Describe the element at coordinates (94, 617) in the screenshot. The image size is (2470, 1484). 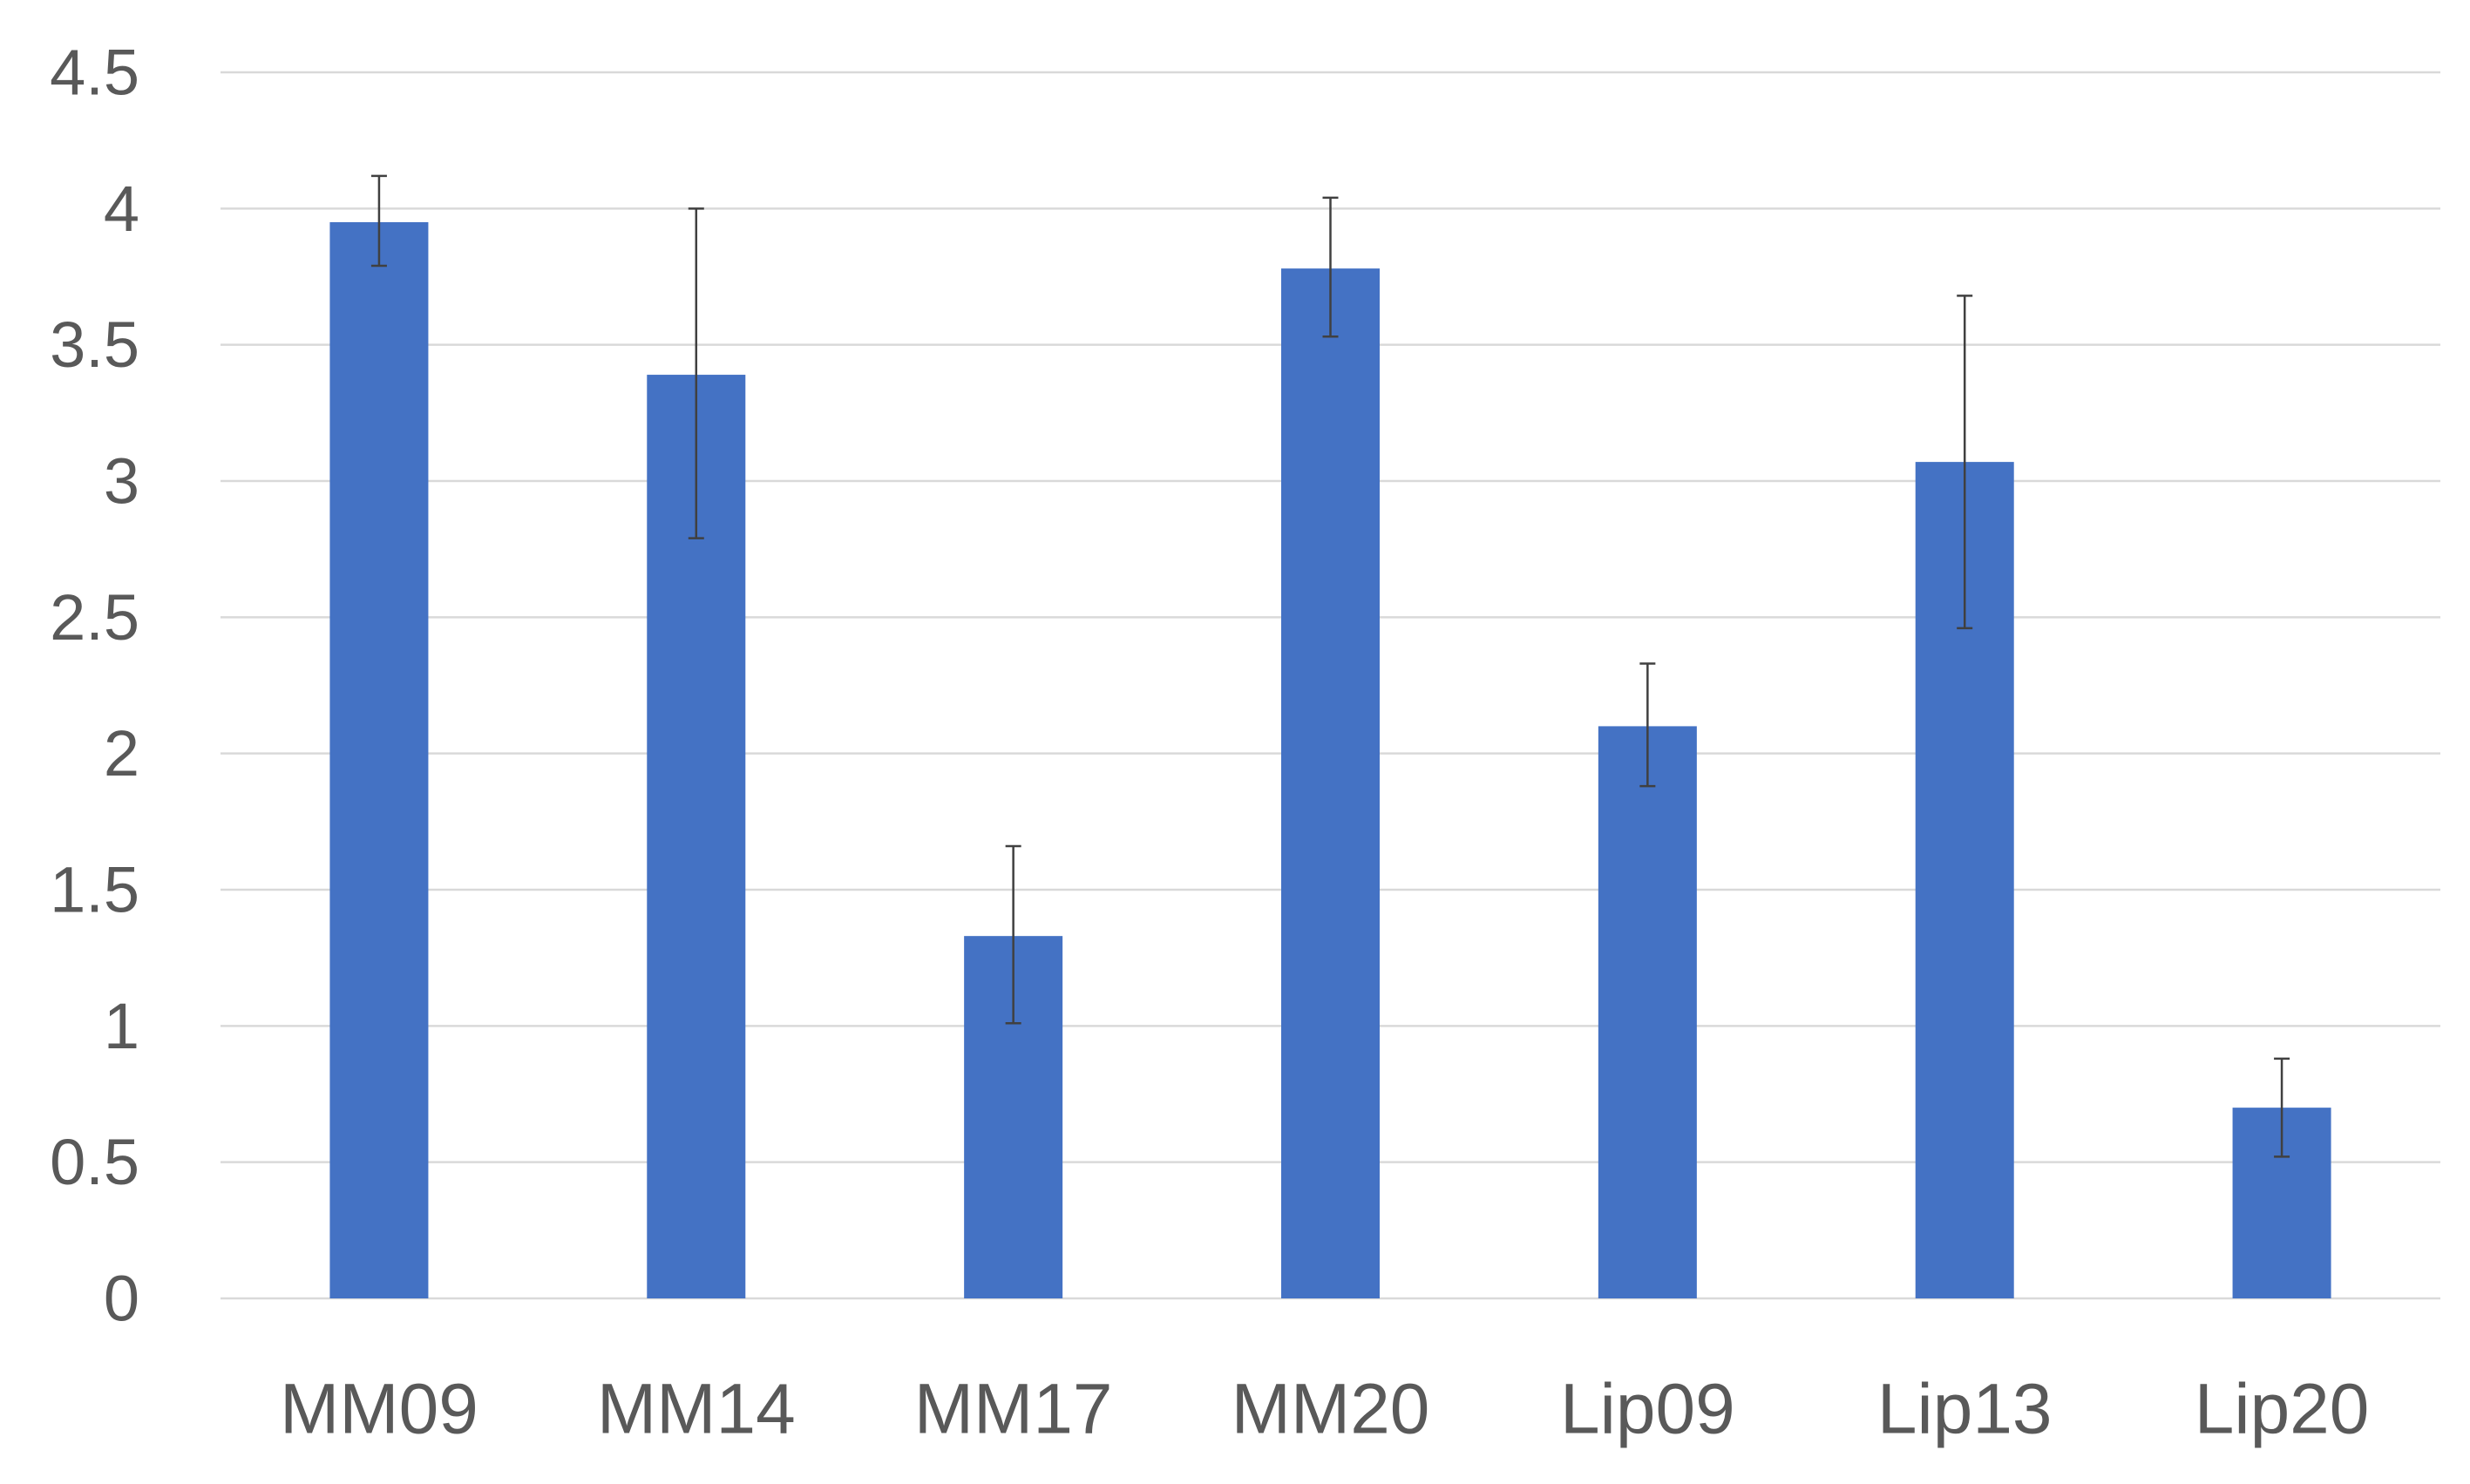
I see `y-tick-label: 2.5` at that location.